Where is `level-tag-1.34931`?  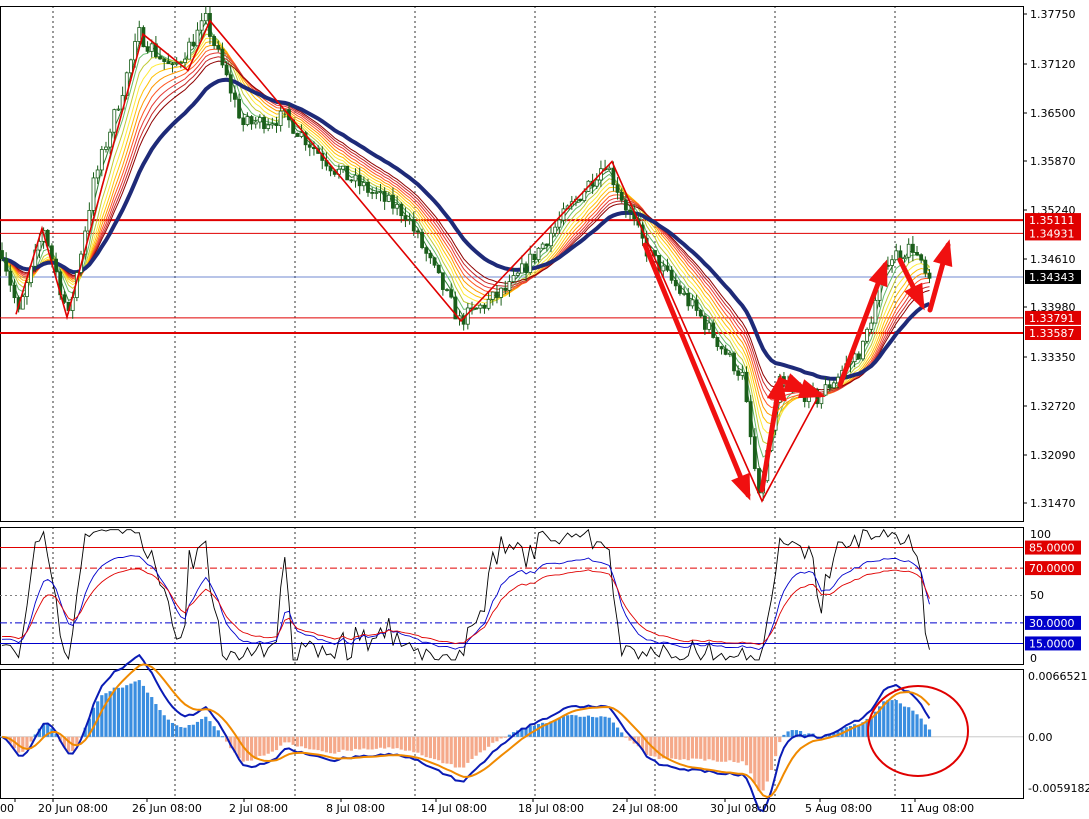 level-tag-1.34931 is located at coordinates (1053, 233).